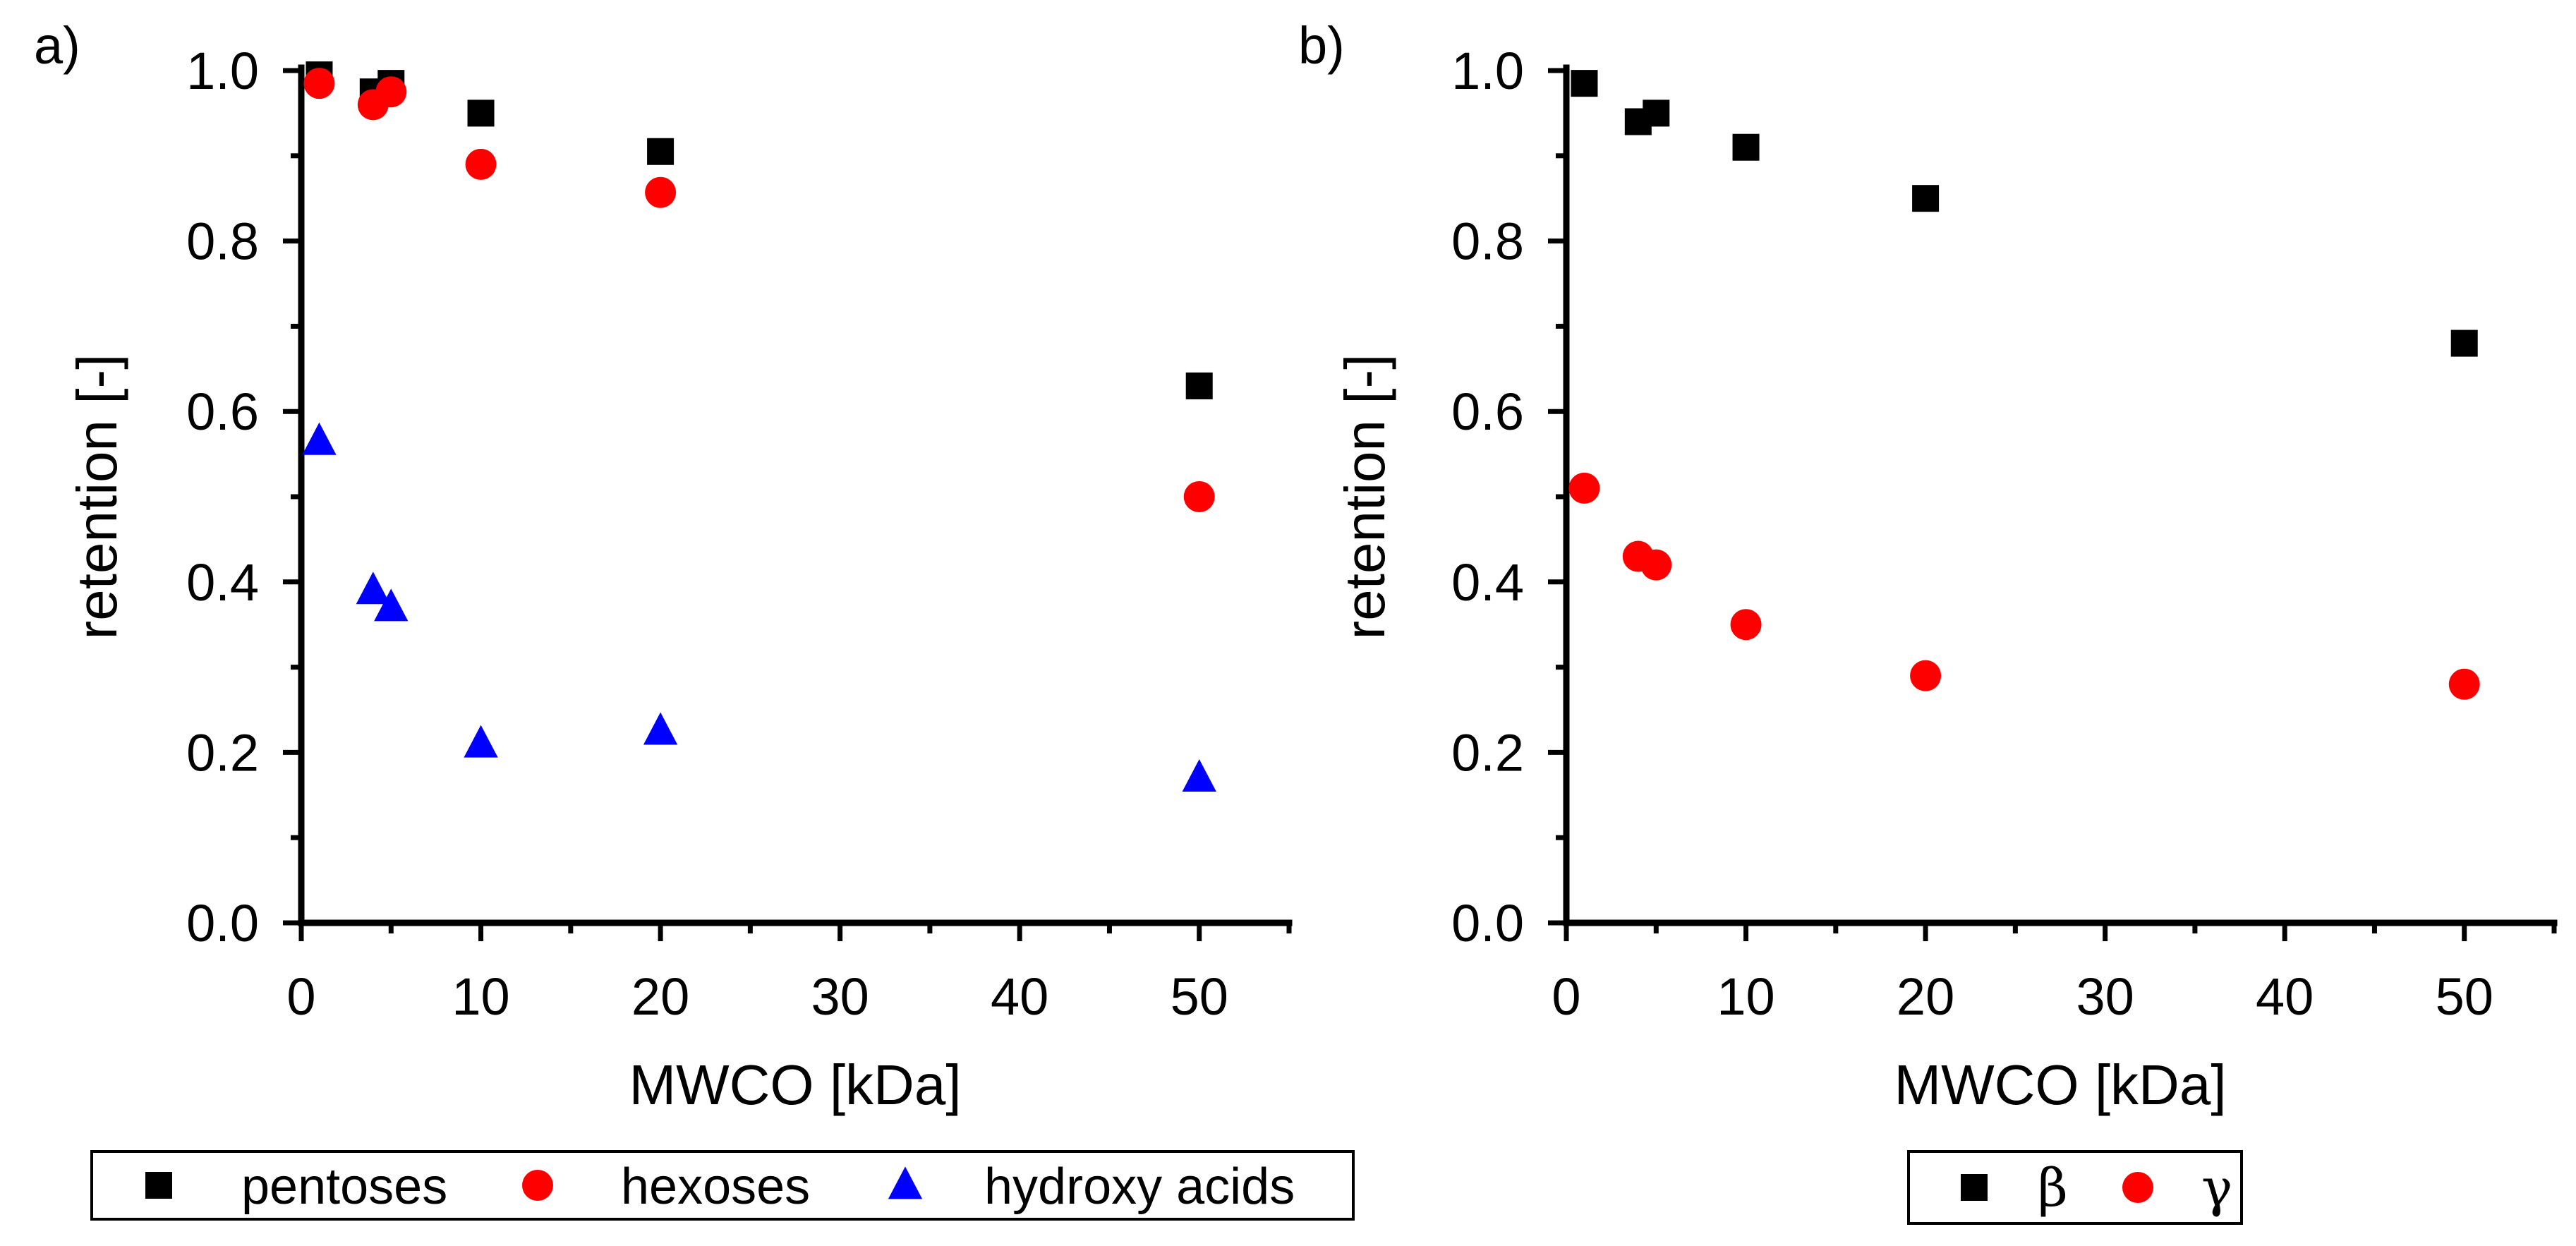 The width and height of the screenshot is (2576, 1246). What do you see at coordinates (759, 607) in the screenshot?
I see `series-hydroxy-acids` at bounding box center [759, 607].